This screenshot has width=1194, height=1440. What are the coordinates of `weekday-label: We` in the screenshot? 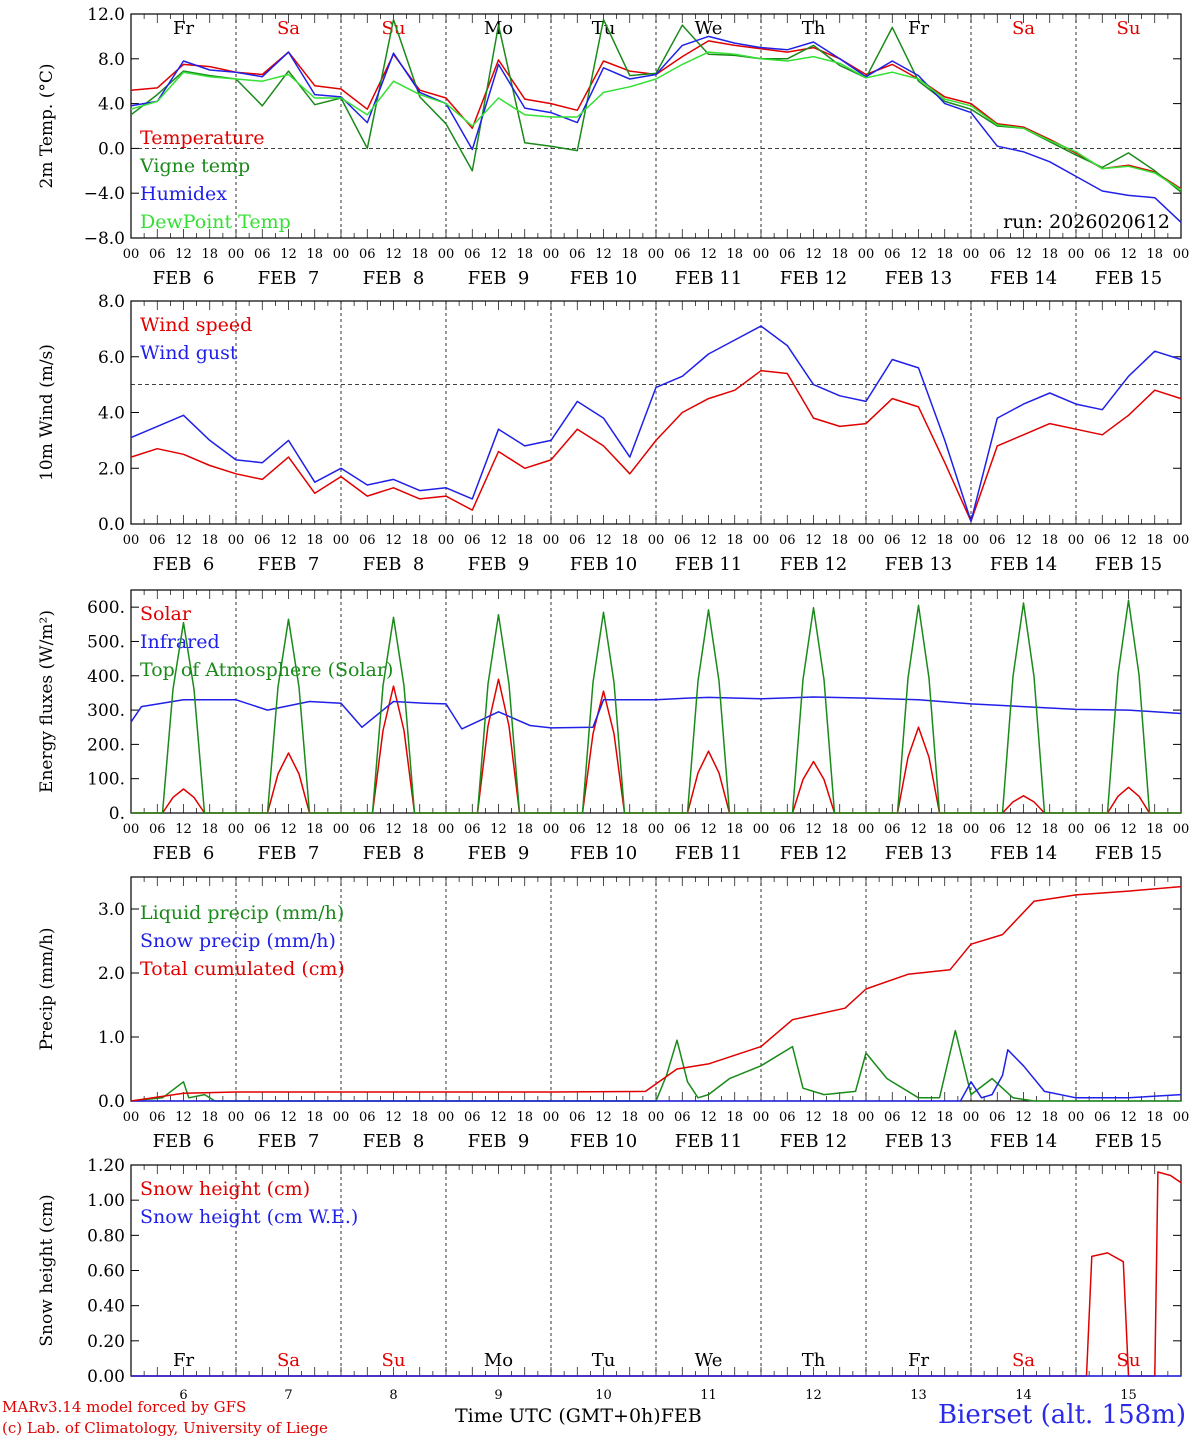 It's located at (709, 28).